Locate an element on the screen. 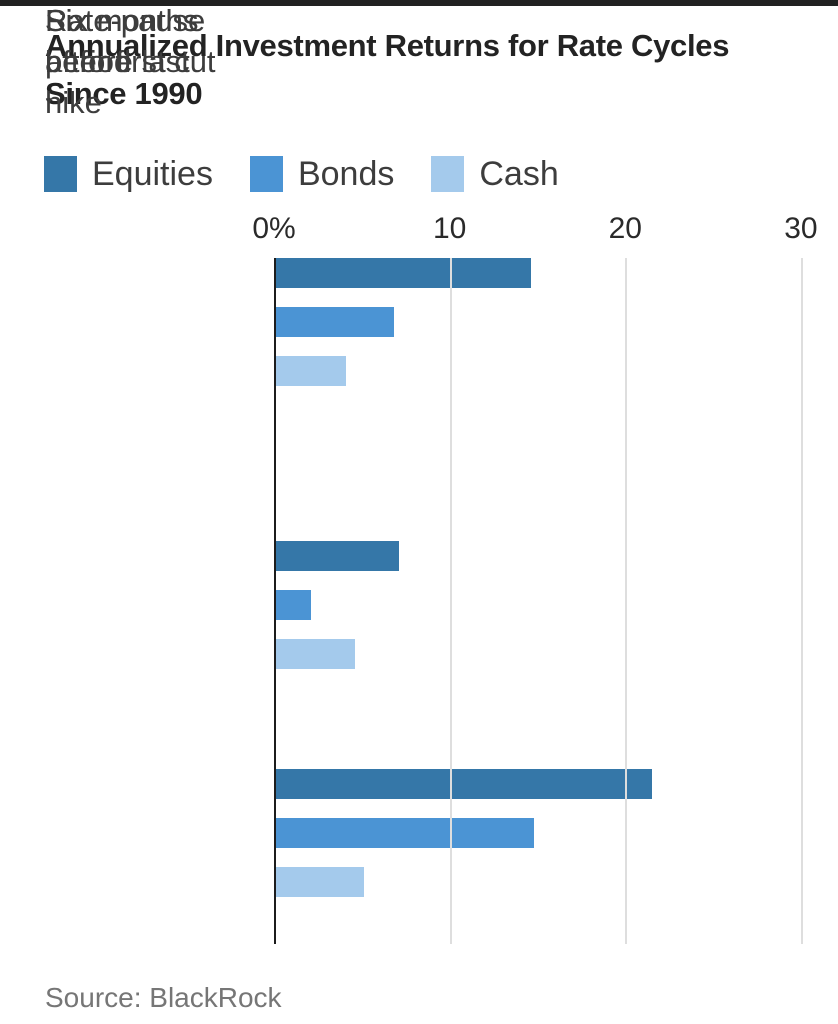 The image size is (838, 1024). legend-swatch-bonds-icon is located at coordinates (266, 174).